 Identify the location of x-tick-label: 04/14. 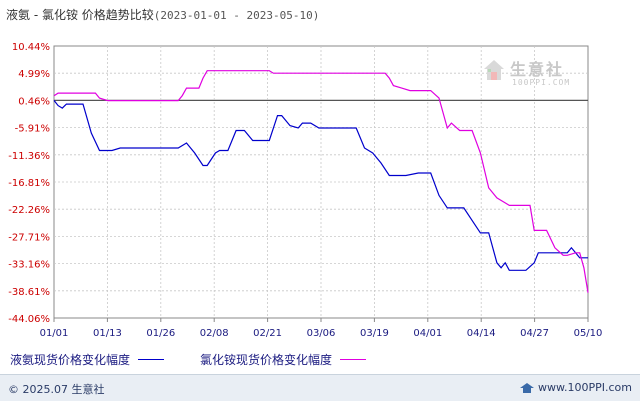
(481, 333).